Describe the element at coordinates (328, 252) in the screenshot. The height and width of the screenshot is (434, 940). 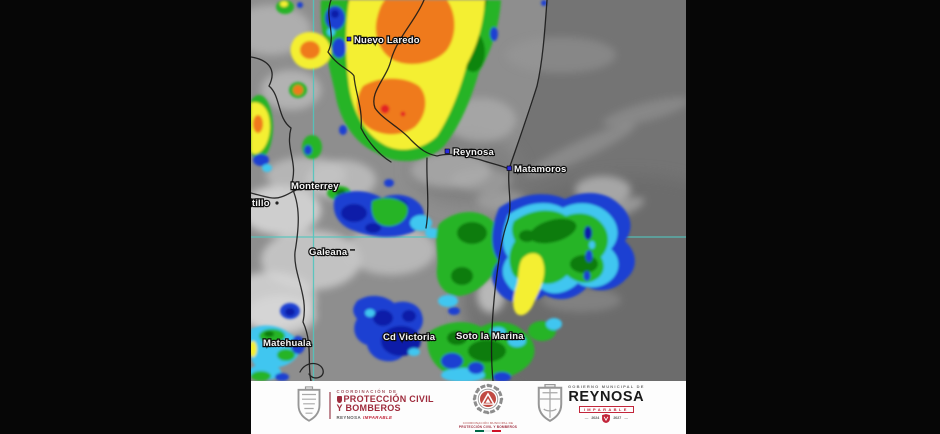
I see `city-label-galeana: Galeana` at that location.